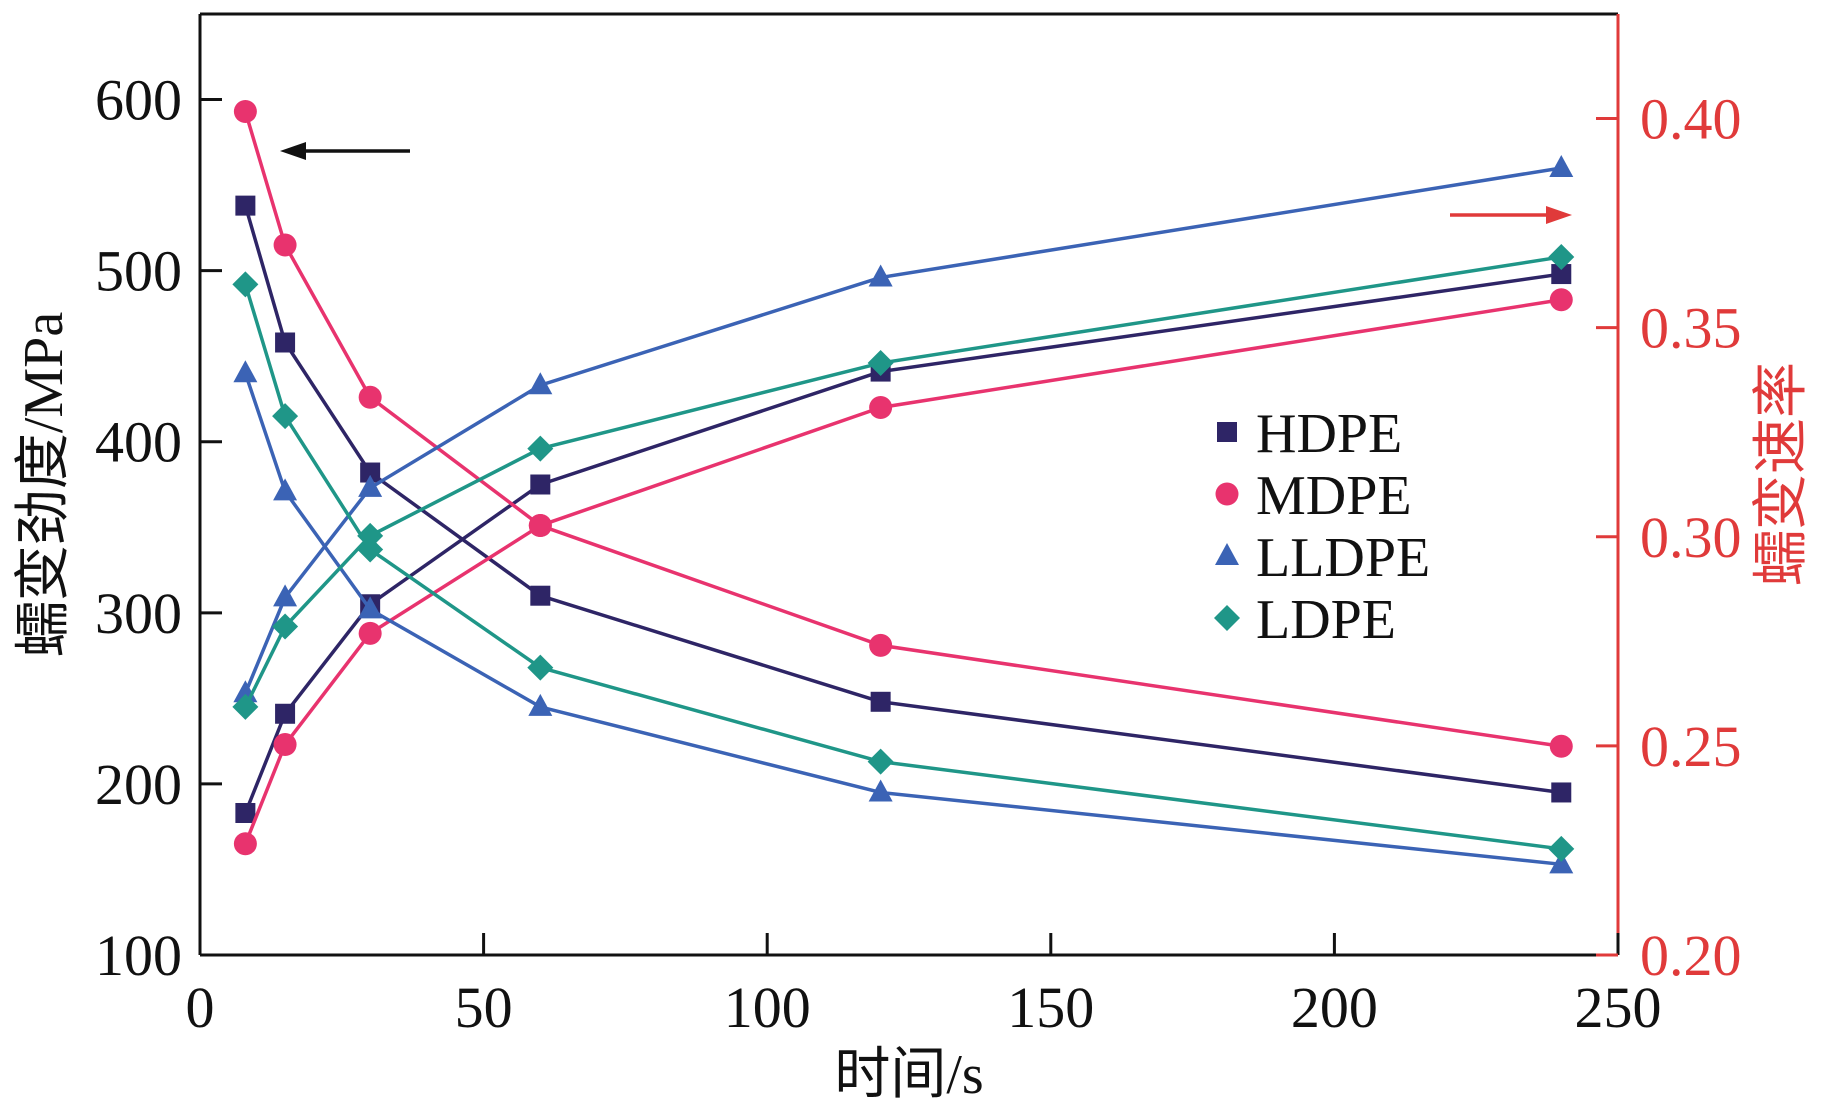 The height and width of the screenshot is (1110, 1837). I want to click on y-left-tick-label: 200, so click(138, 784).